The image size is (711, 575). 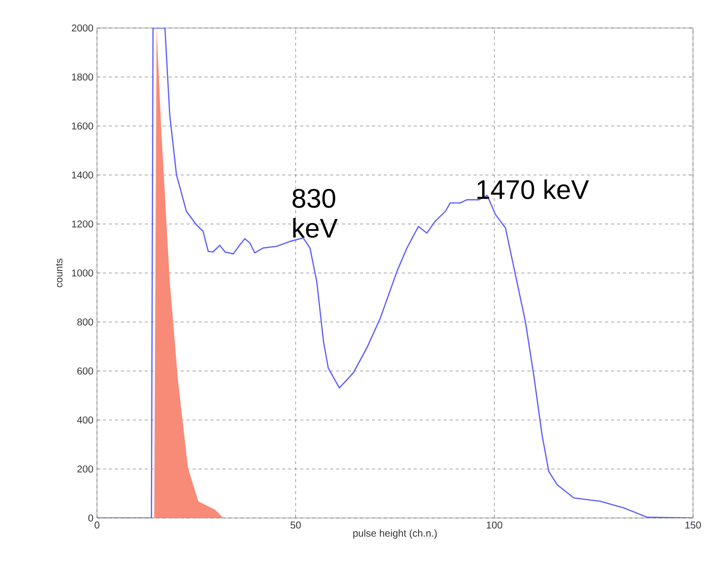 What do you see at coordinates (85, 420) in the screenshot?
I see `y-tick-label: 400` at bounding box center [85, 420].